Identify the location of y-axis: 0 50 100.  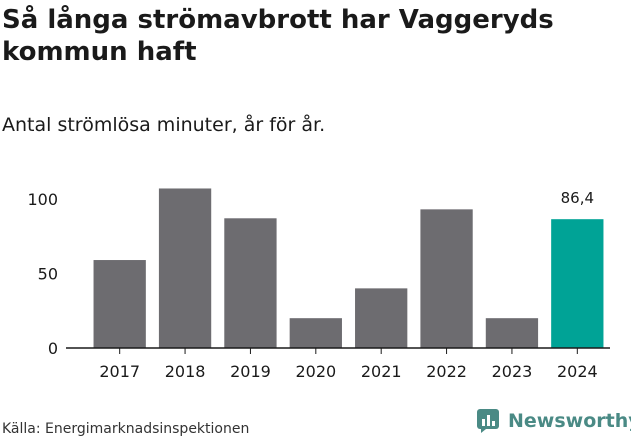
(42, 274).